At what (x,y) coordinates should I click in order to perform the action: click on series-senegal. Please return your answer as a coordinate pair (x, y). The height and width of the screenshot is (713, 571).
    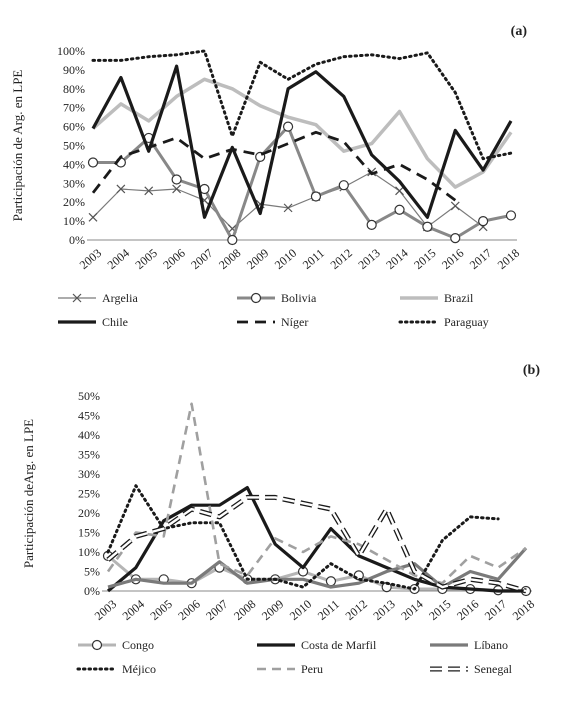
    Looking at the image, I should click on (316, 544).